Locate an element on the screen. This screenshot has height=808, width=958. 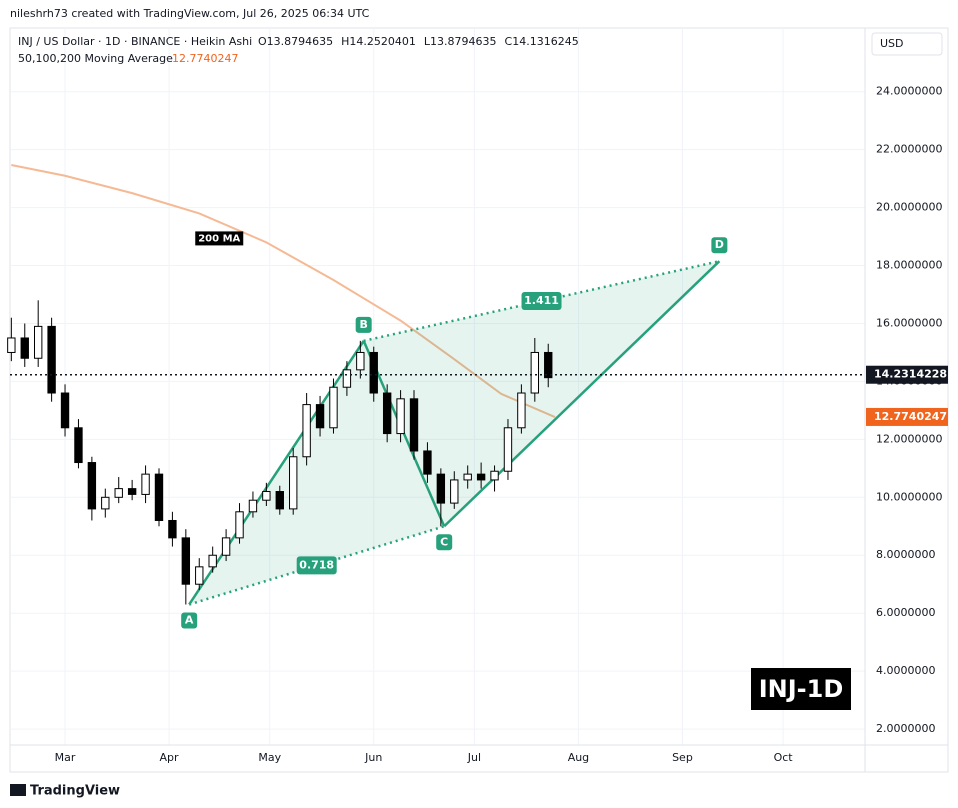
x-tick-label: May is located at coordinates (269, 757).